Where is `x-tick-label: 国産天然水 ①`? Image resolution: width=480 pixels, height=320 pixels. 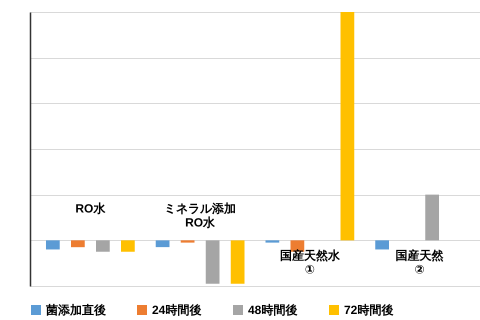
x-tick-label: 国産天然水 ① is located at coordinates (310, 262).